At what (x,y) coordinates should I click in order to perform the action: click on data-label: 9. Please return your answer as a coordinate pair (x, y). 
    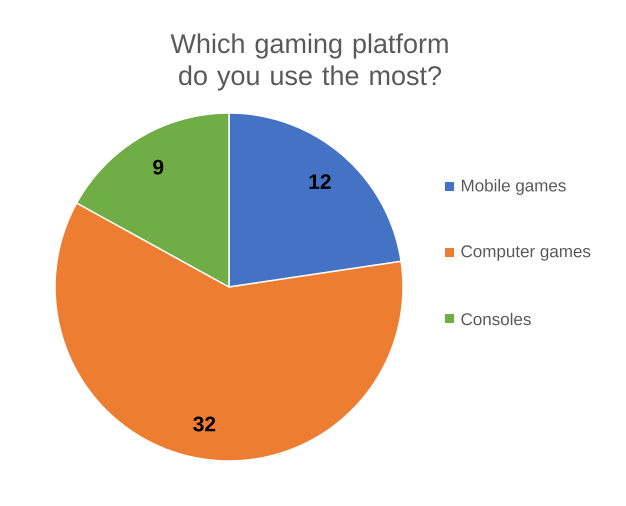
    Looking at the image, I should click on (158, 167).